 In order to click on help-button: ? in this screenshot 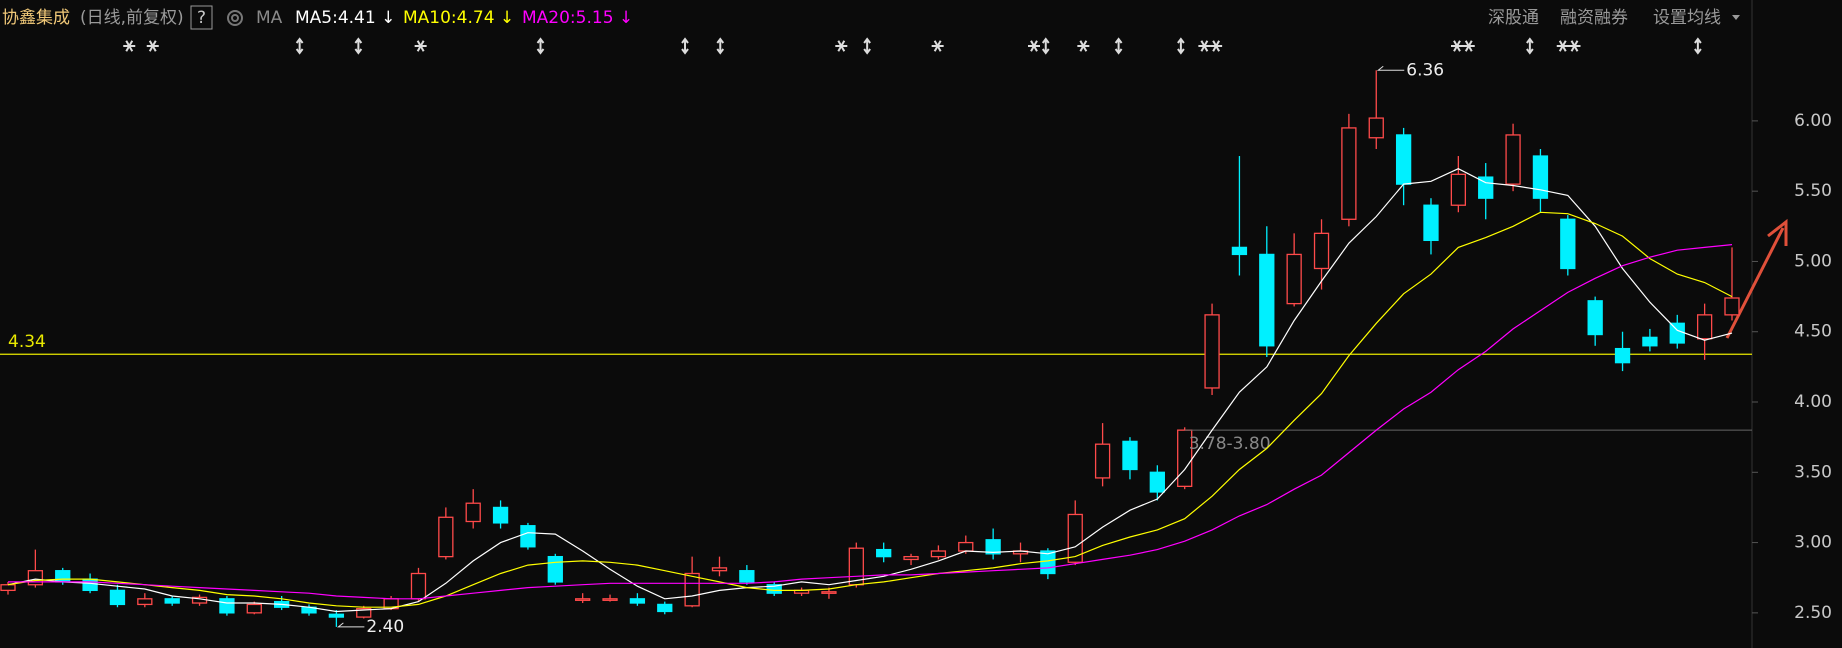, I will do `click(201, 18)`.